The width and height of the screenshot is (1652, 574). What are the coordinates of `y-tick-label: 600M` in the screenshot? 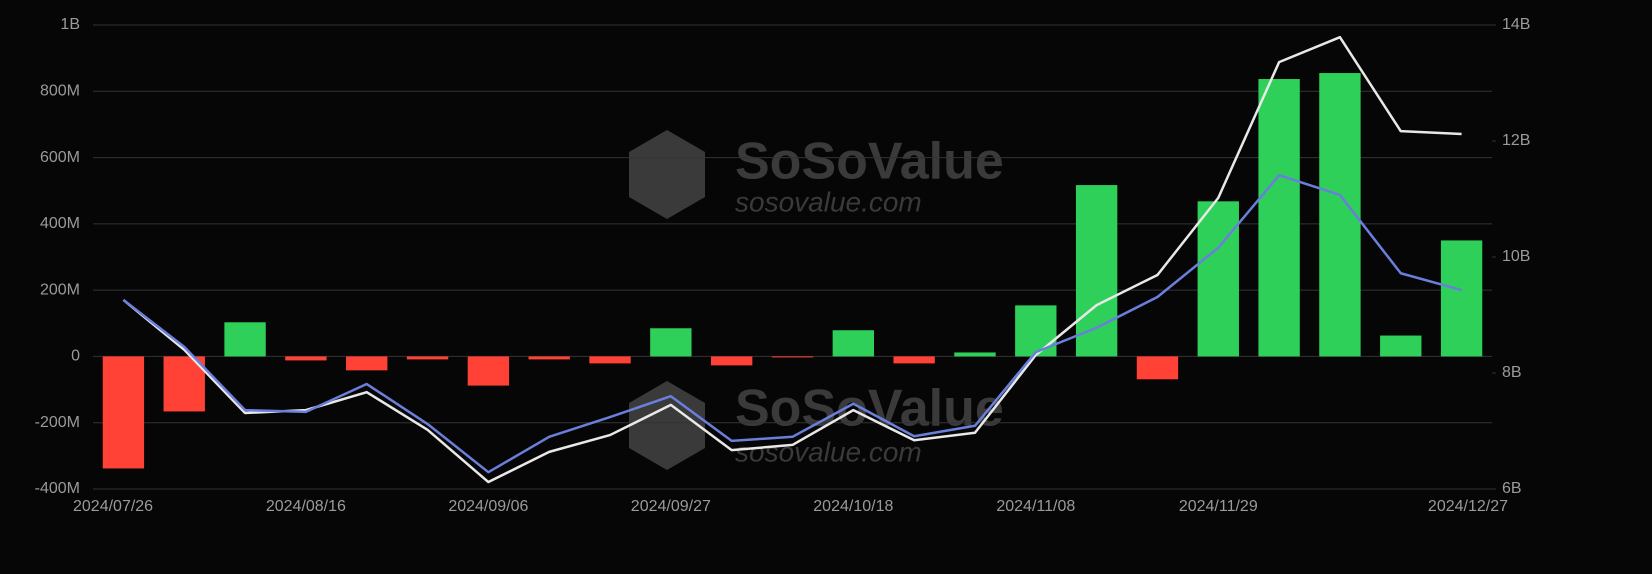 It's located at (60, 157).